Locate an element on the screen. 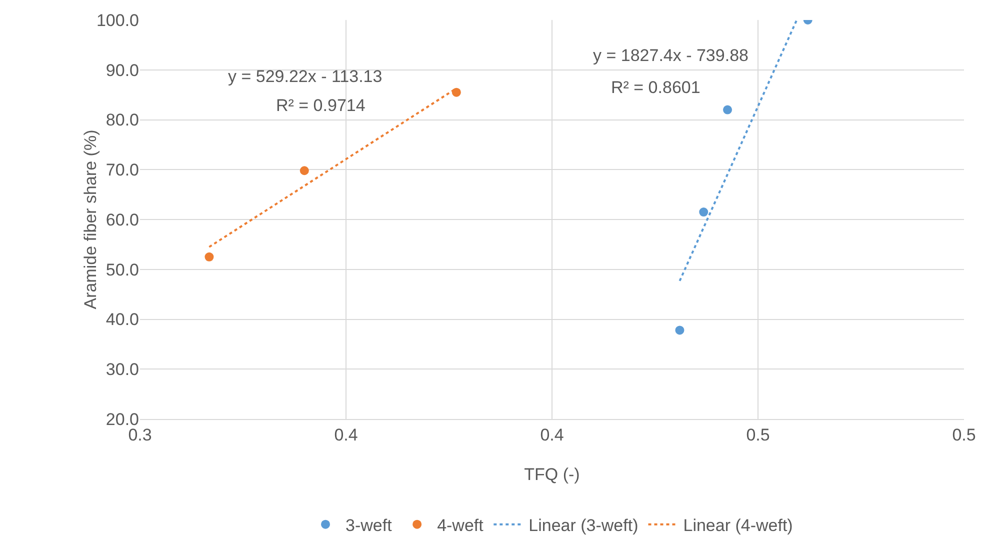 This screenshot has width=994, height=555. y-tick-label: 80.0 is located at coordinates (122, 120).